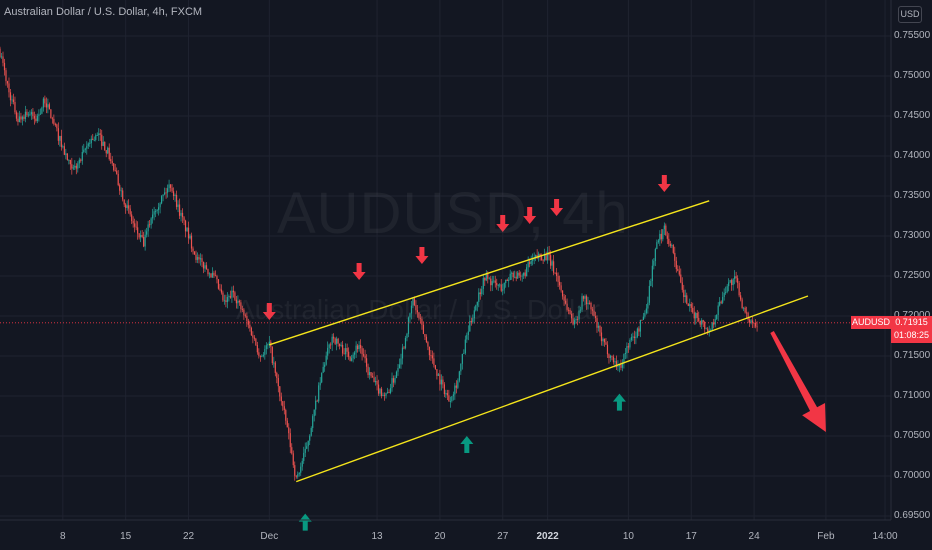 The width and height of the screenshot is (932, 550). What do you see at coordinates (799, 382) in the screenshot?
I see `forecast-arrow-icon` at bounding box center [799, 382].